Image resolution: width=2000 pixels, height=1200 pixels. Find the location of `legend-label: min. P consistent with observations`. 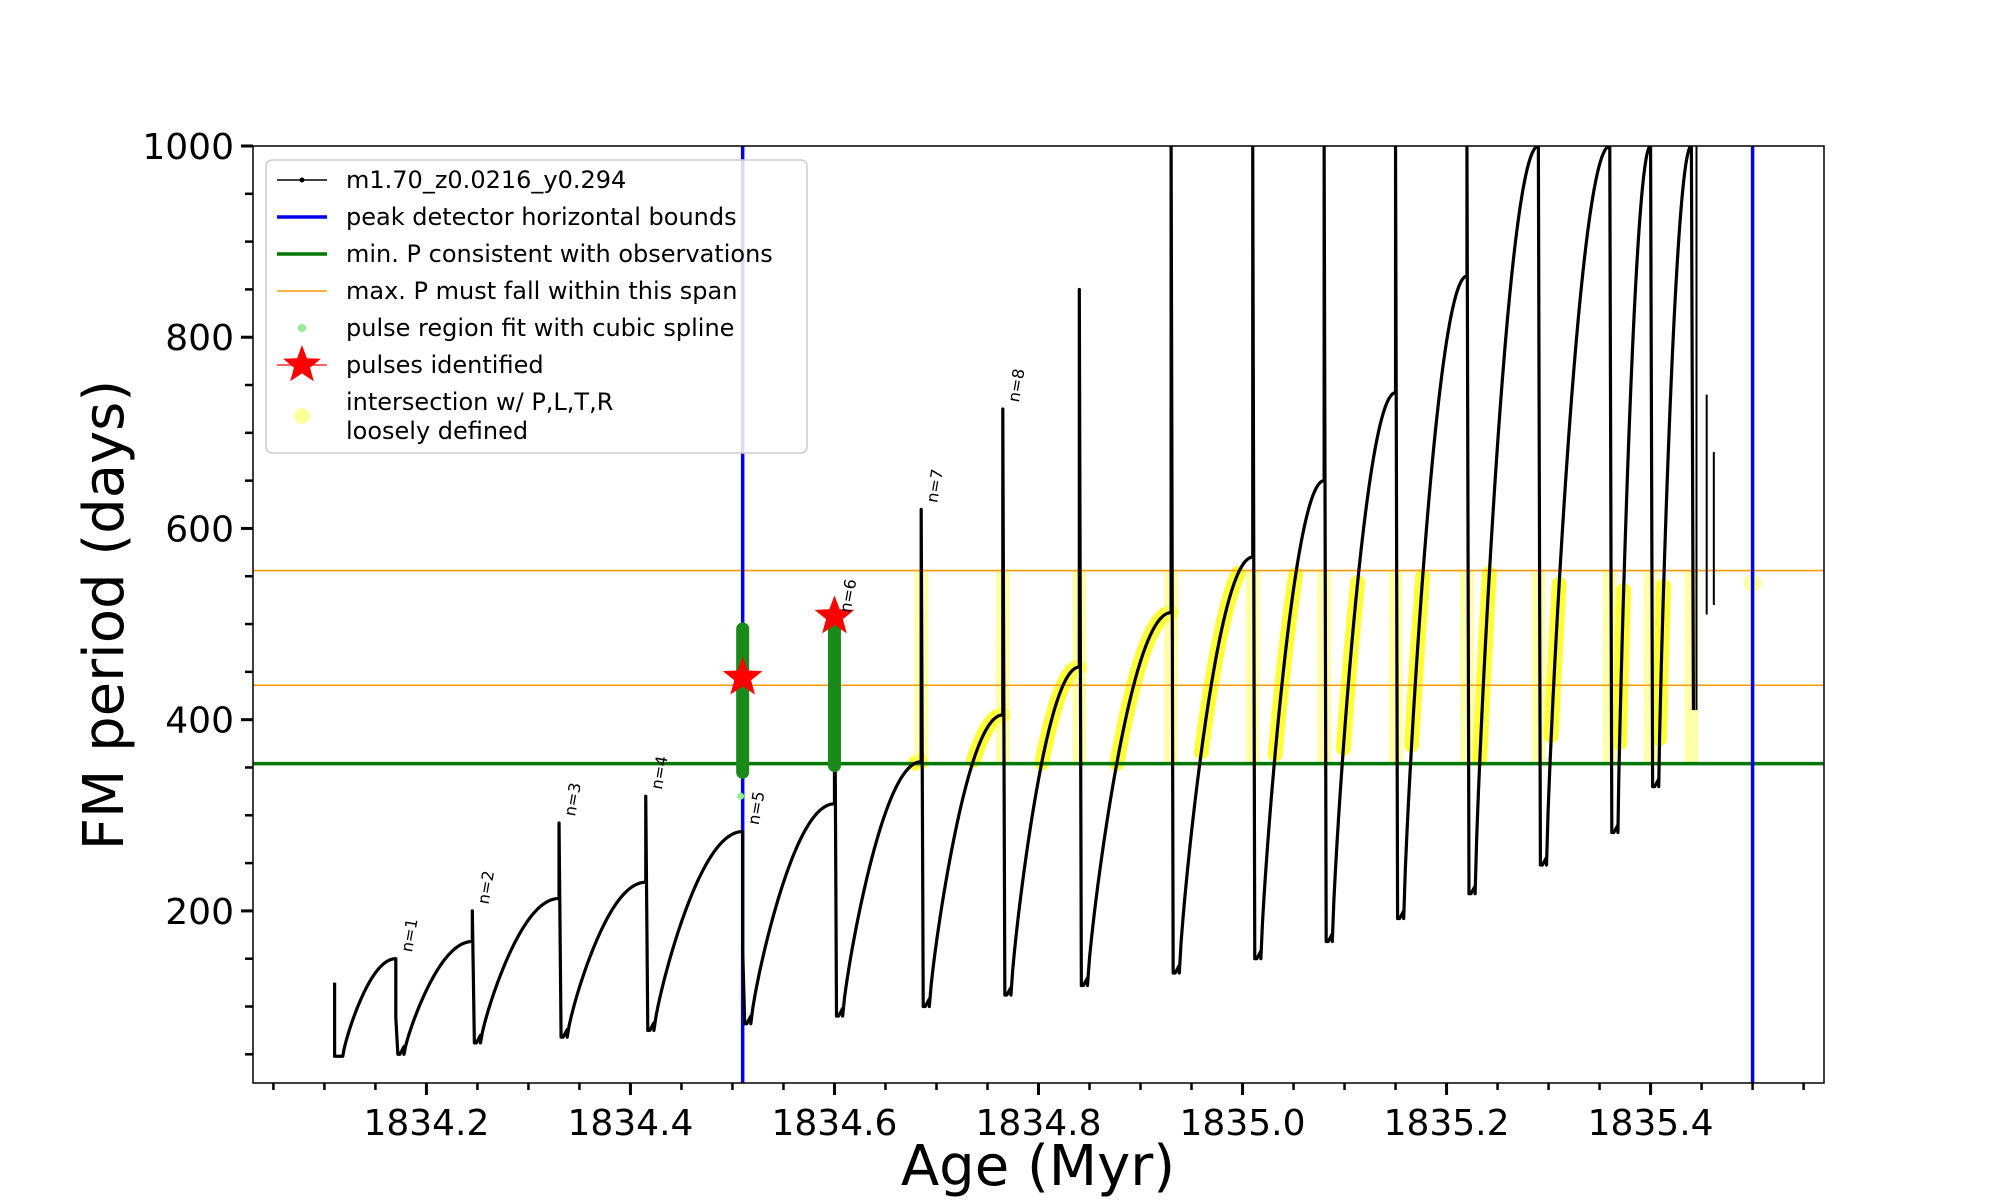

legend-label: min. P consistent with observations is located at coordinates (559, 254).